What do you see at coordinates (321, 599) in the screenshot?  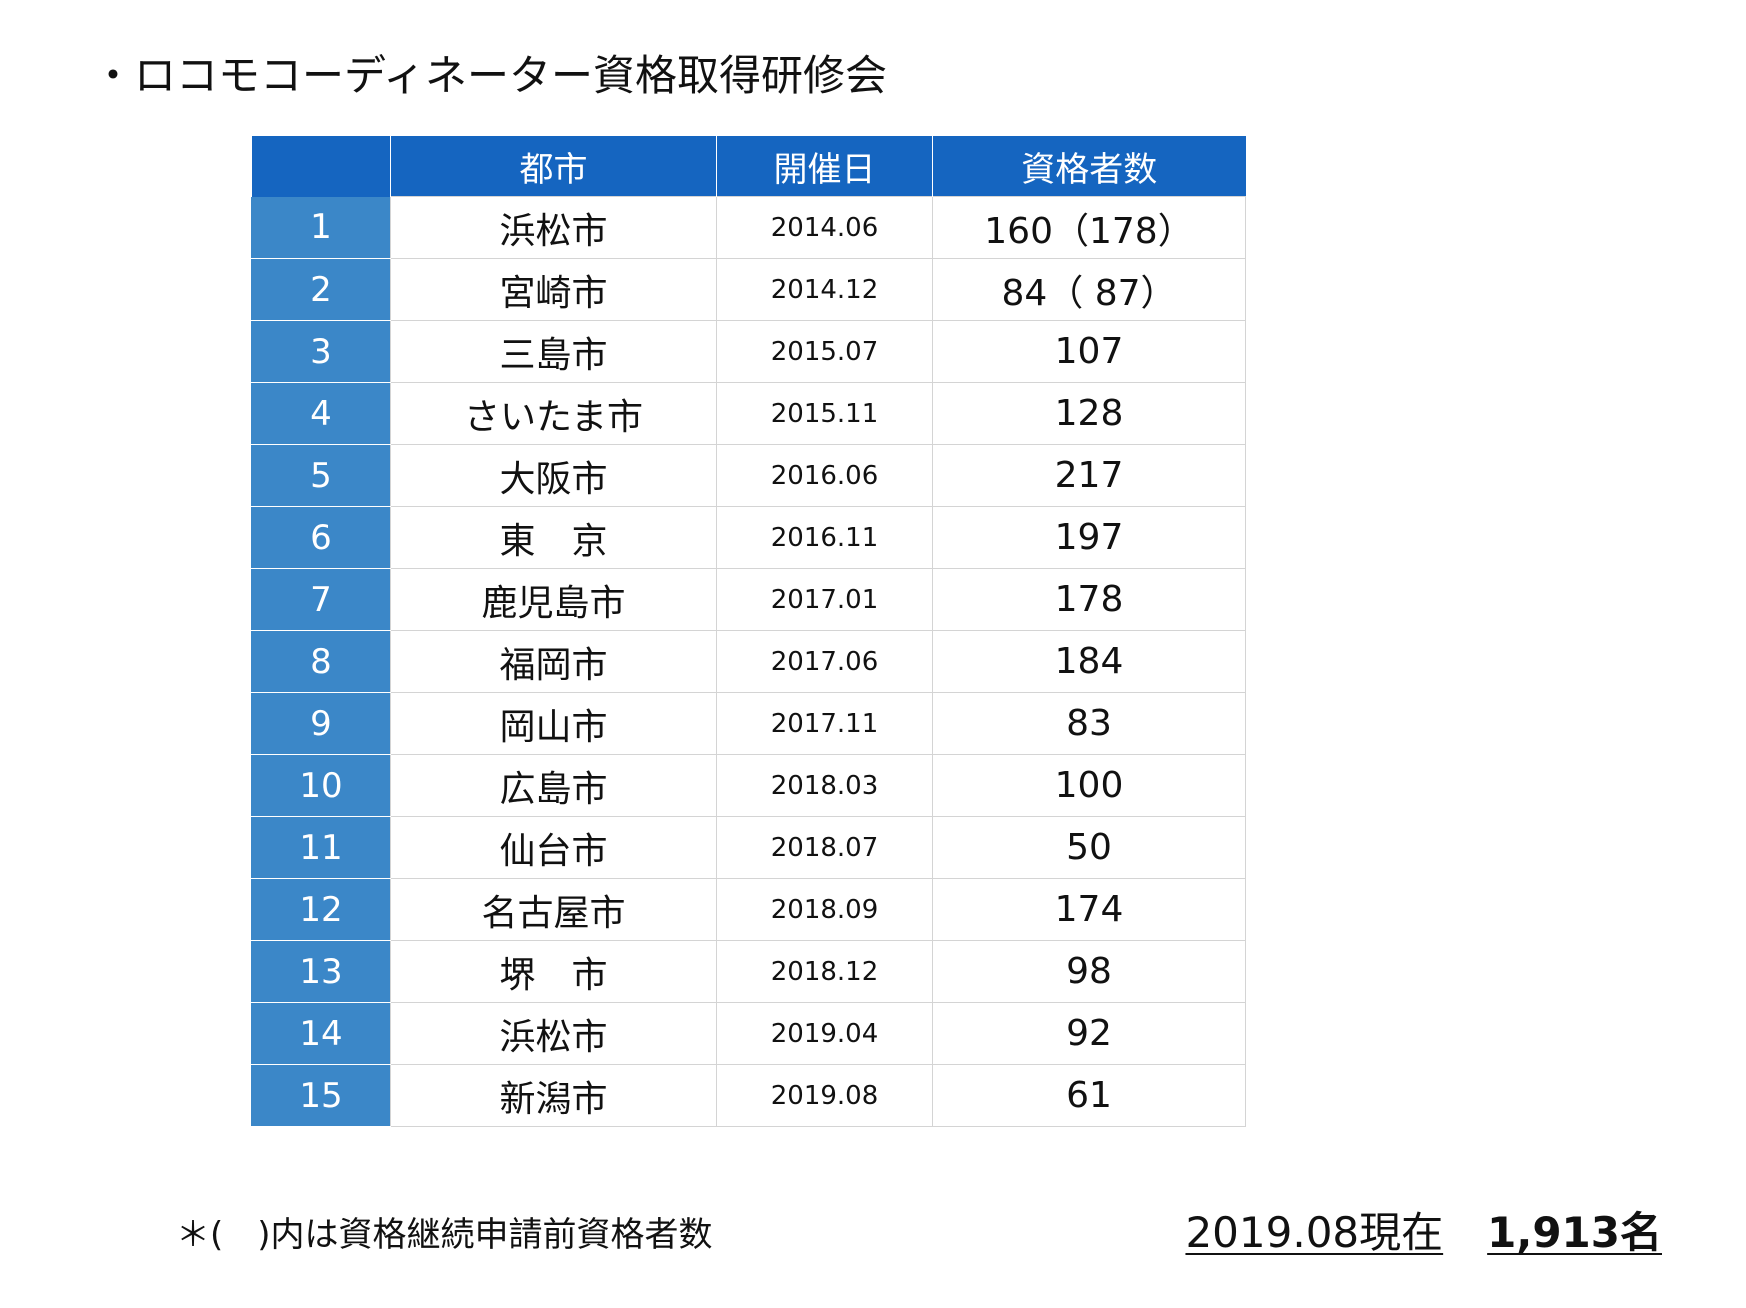 I see `row-number: 7` at bounding box center [321, 599].